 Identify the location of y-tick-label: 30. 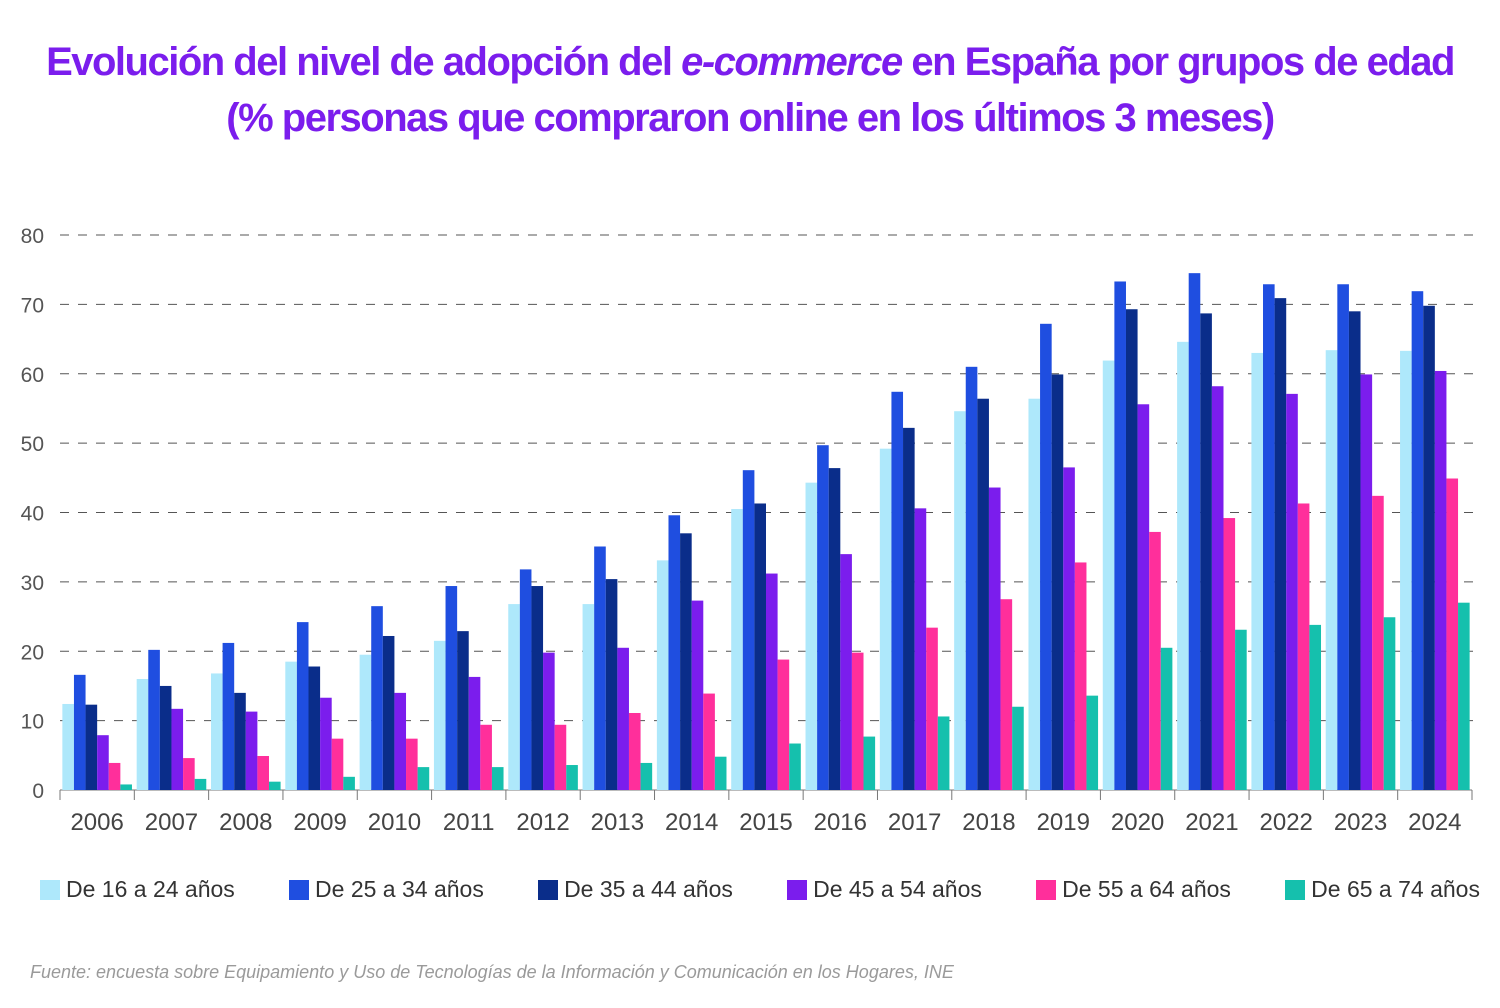
(32, 583).